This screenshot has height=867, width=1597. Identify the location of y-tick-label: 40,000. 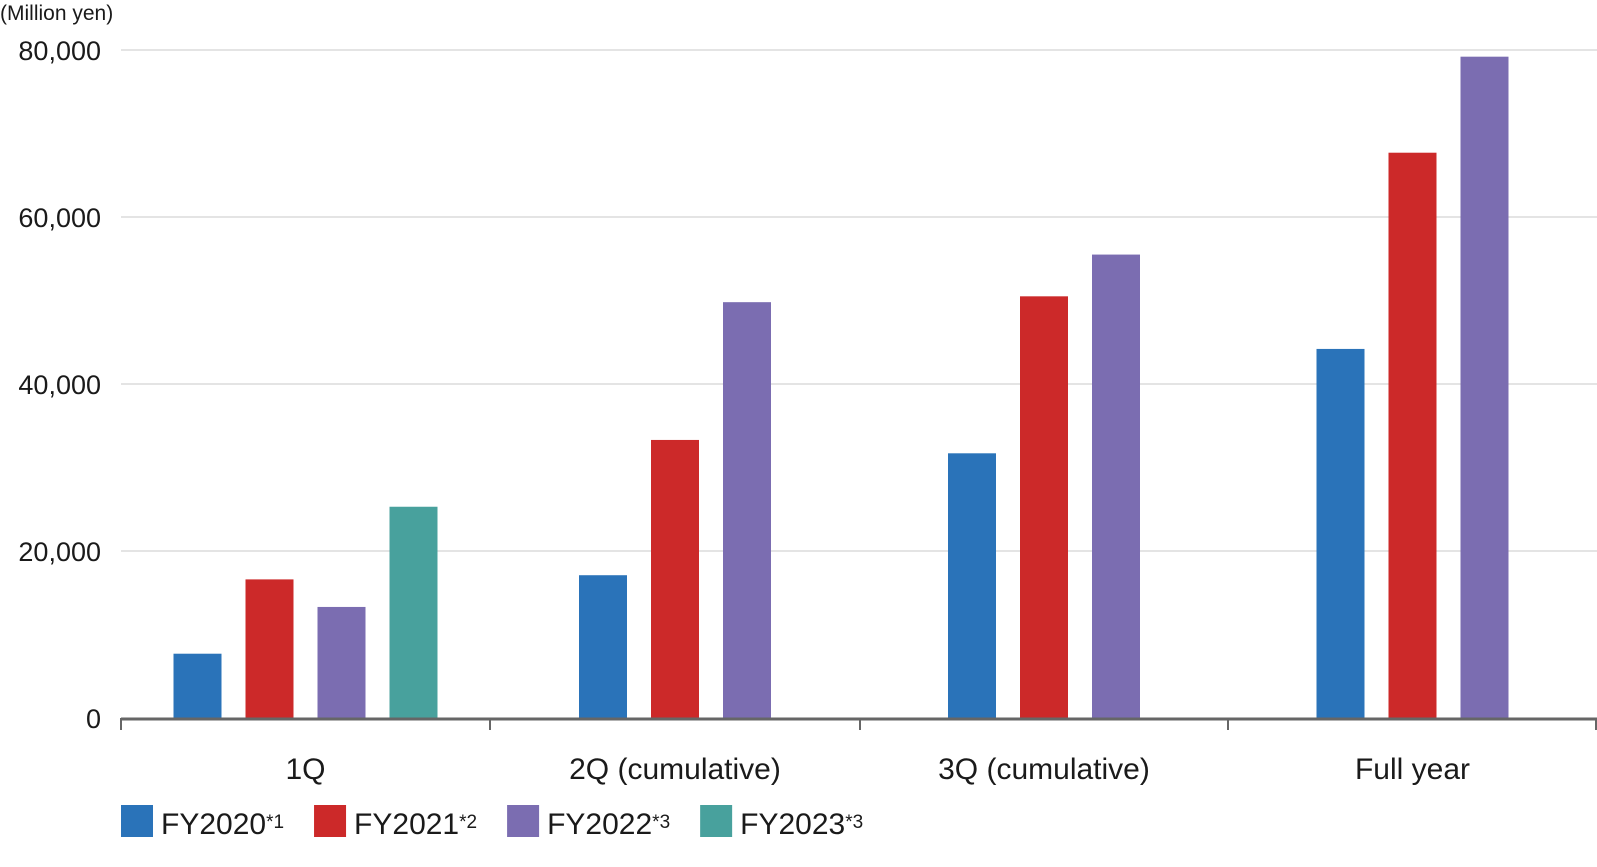
(59, 385).